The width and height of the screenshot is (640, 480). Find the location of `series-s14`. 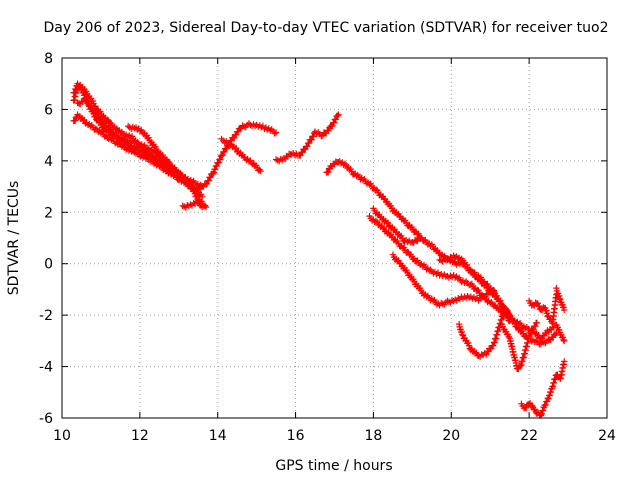

series-s14 is located at coordinates (482, 333).